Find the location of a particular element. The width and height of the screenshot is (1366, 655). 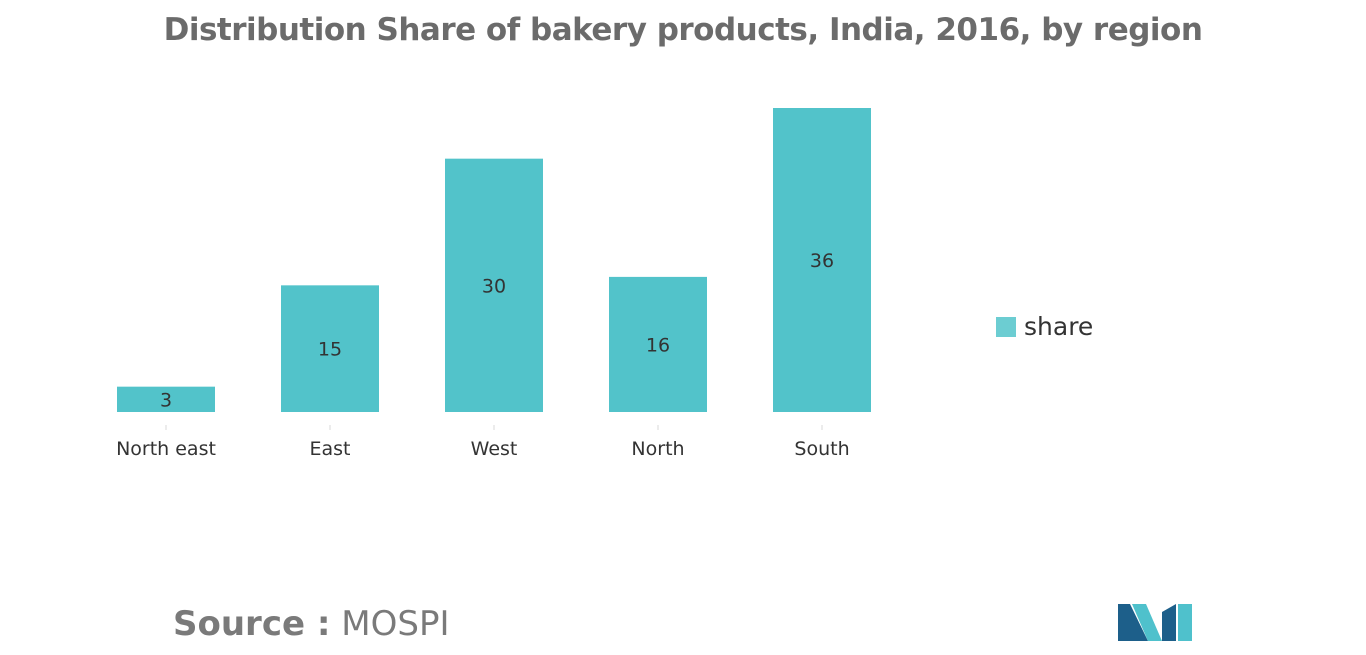

x-tick-label: North east is located at coordinates (166, 449).